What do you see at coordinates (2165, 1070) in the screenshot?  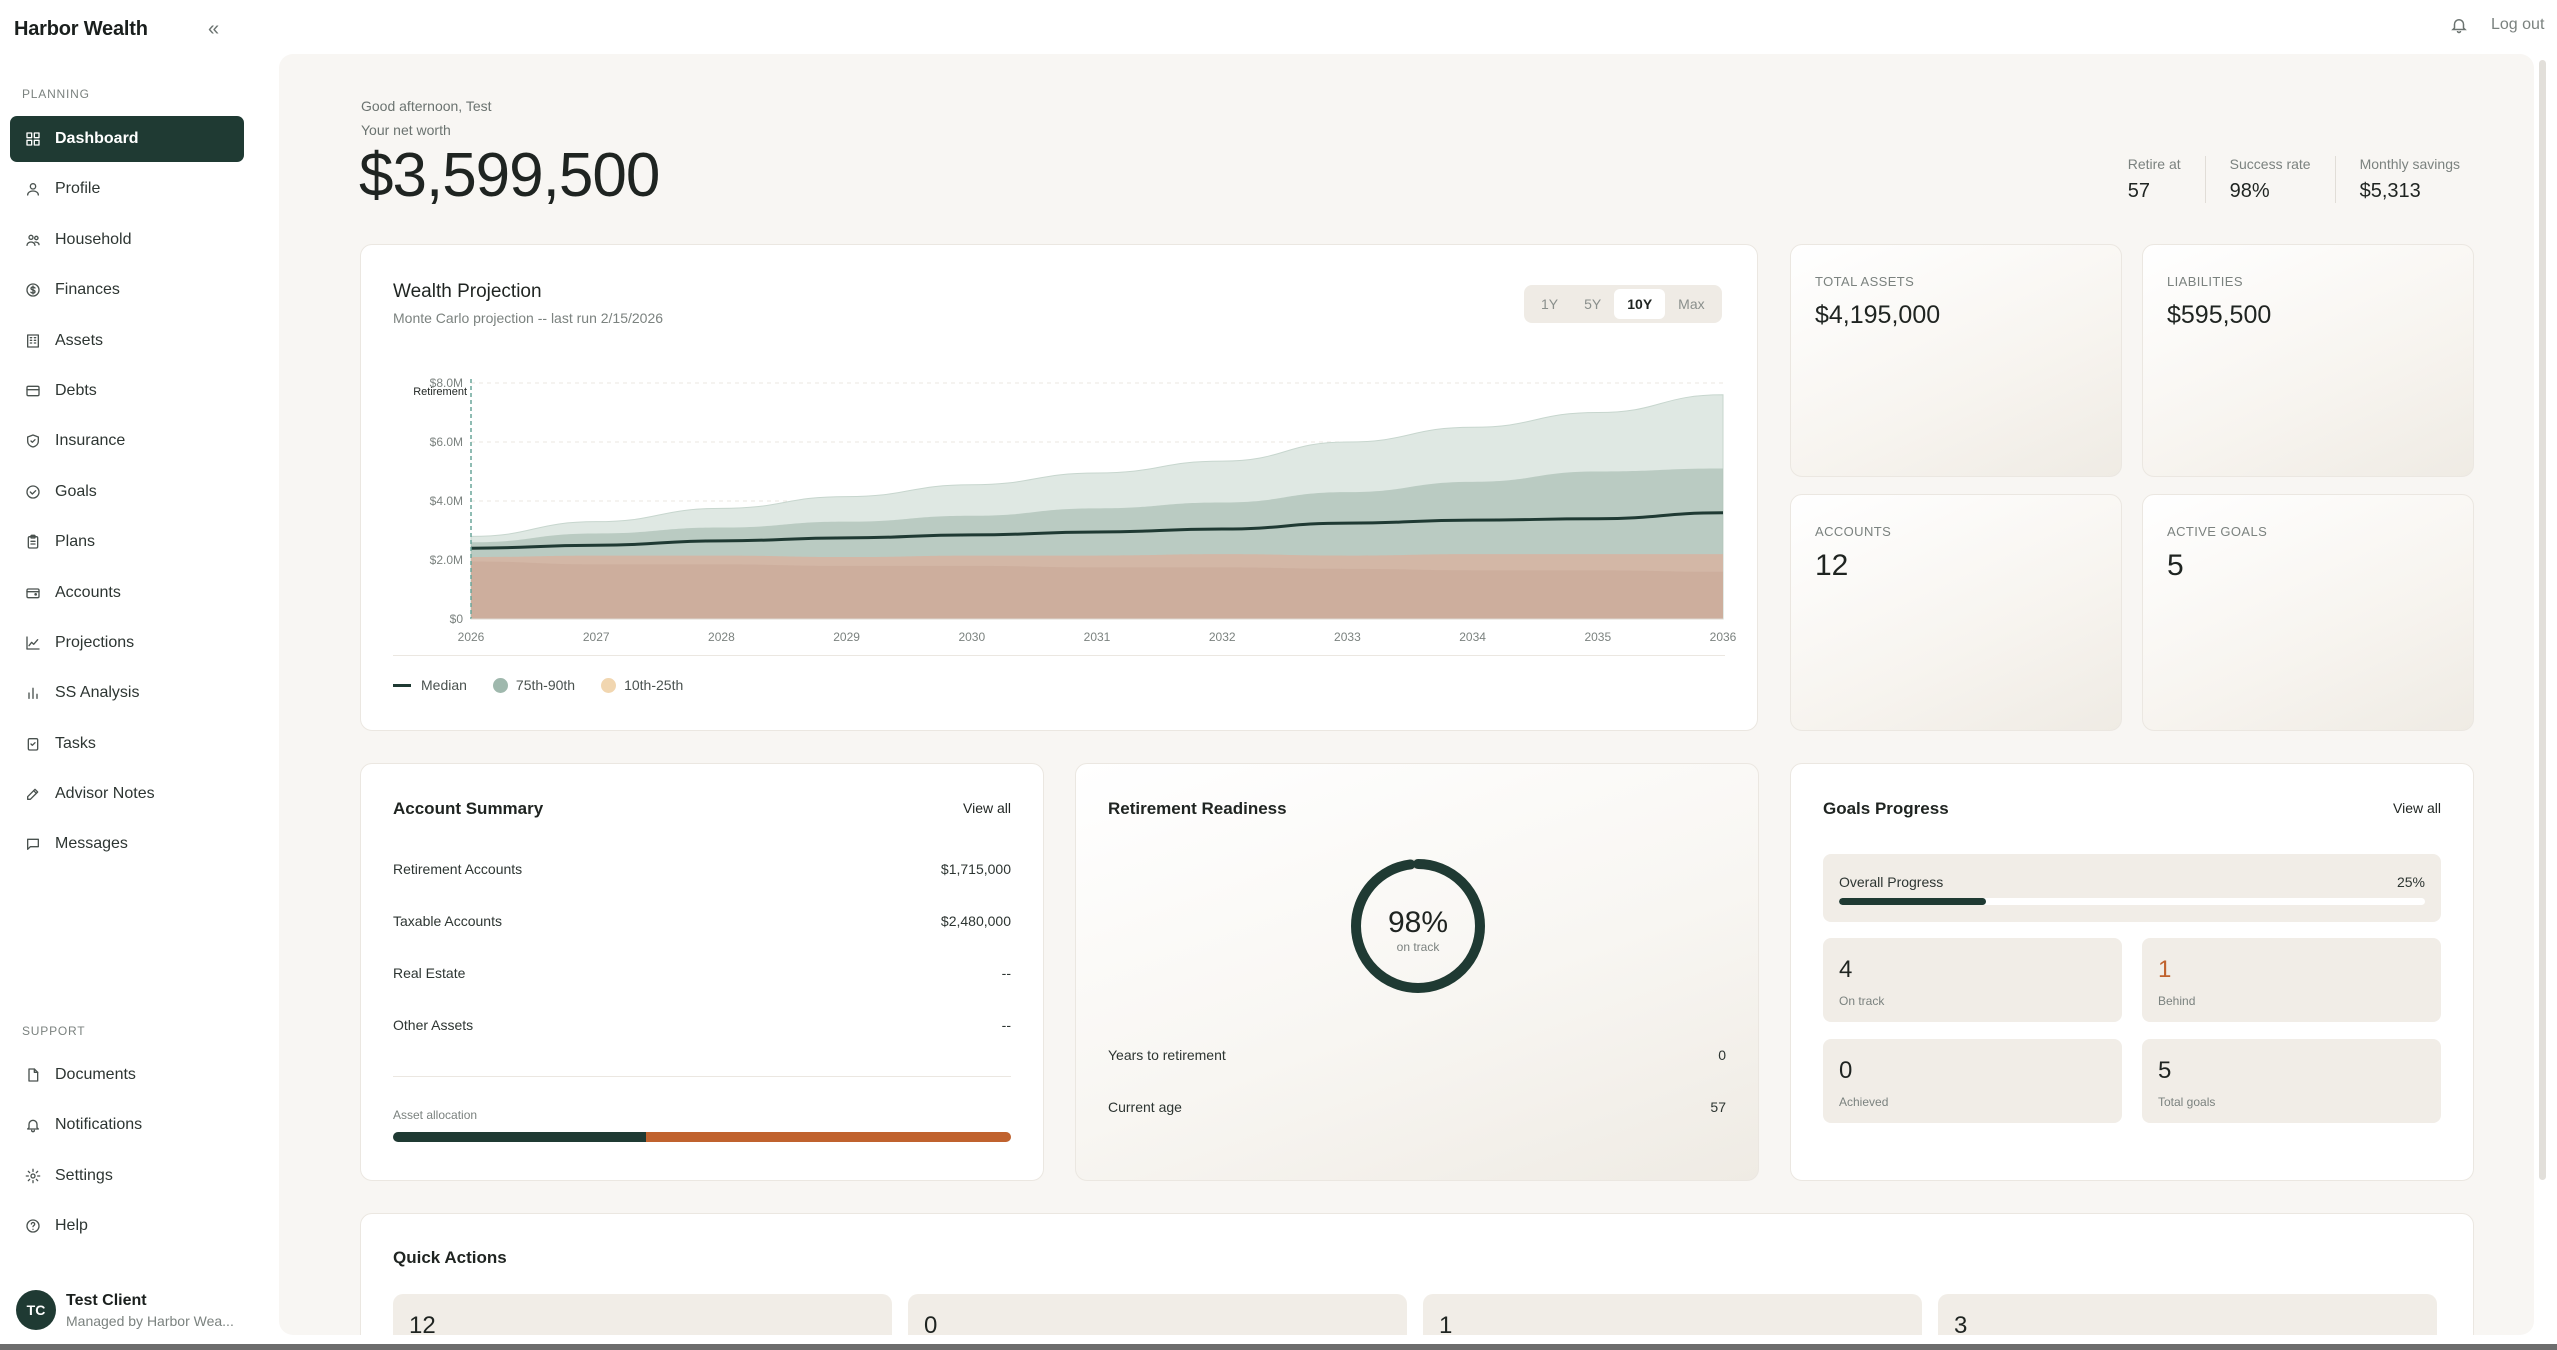 I see `goal-tile-value: 5` at bounding box center [2165, 1070].